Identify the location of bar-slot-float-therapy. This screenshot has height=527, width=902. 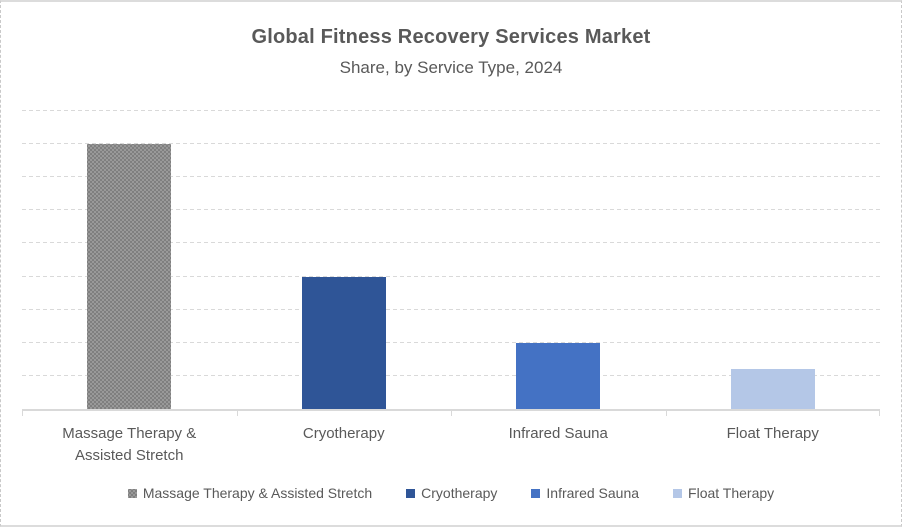
(773, 260).